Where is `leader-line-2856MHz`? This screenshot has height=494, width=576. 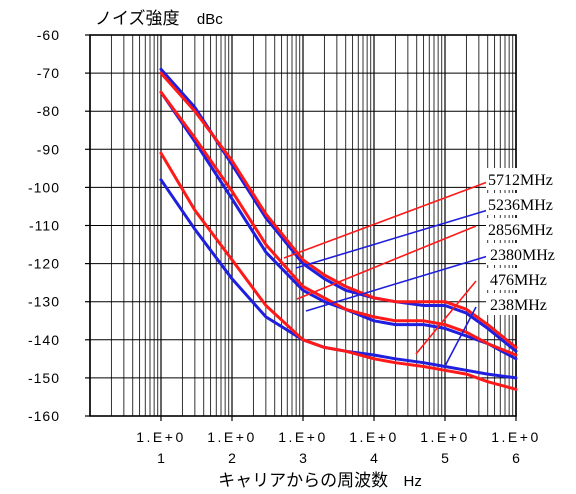
leader-line-2856MHz is located at coordinates (386, 262).